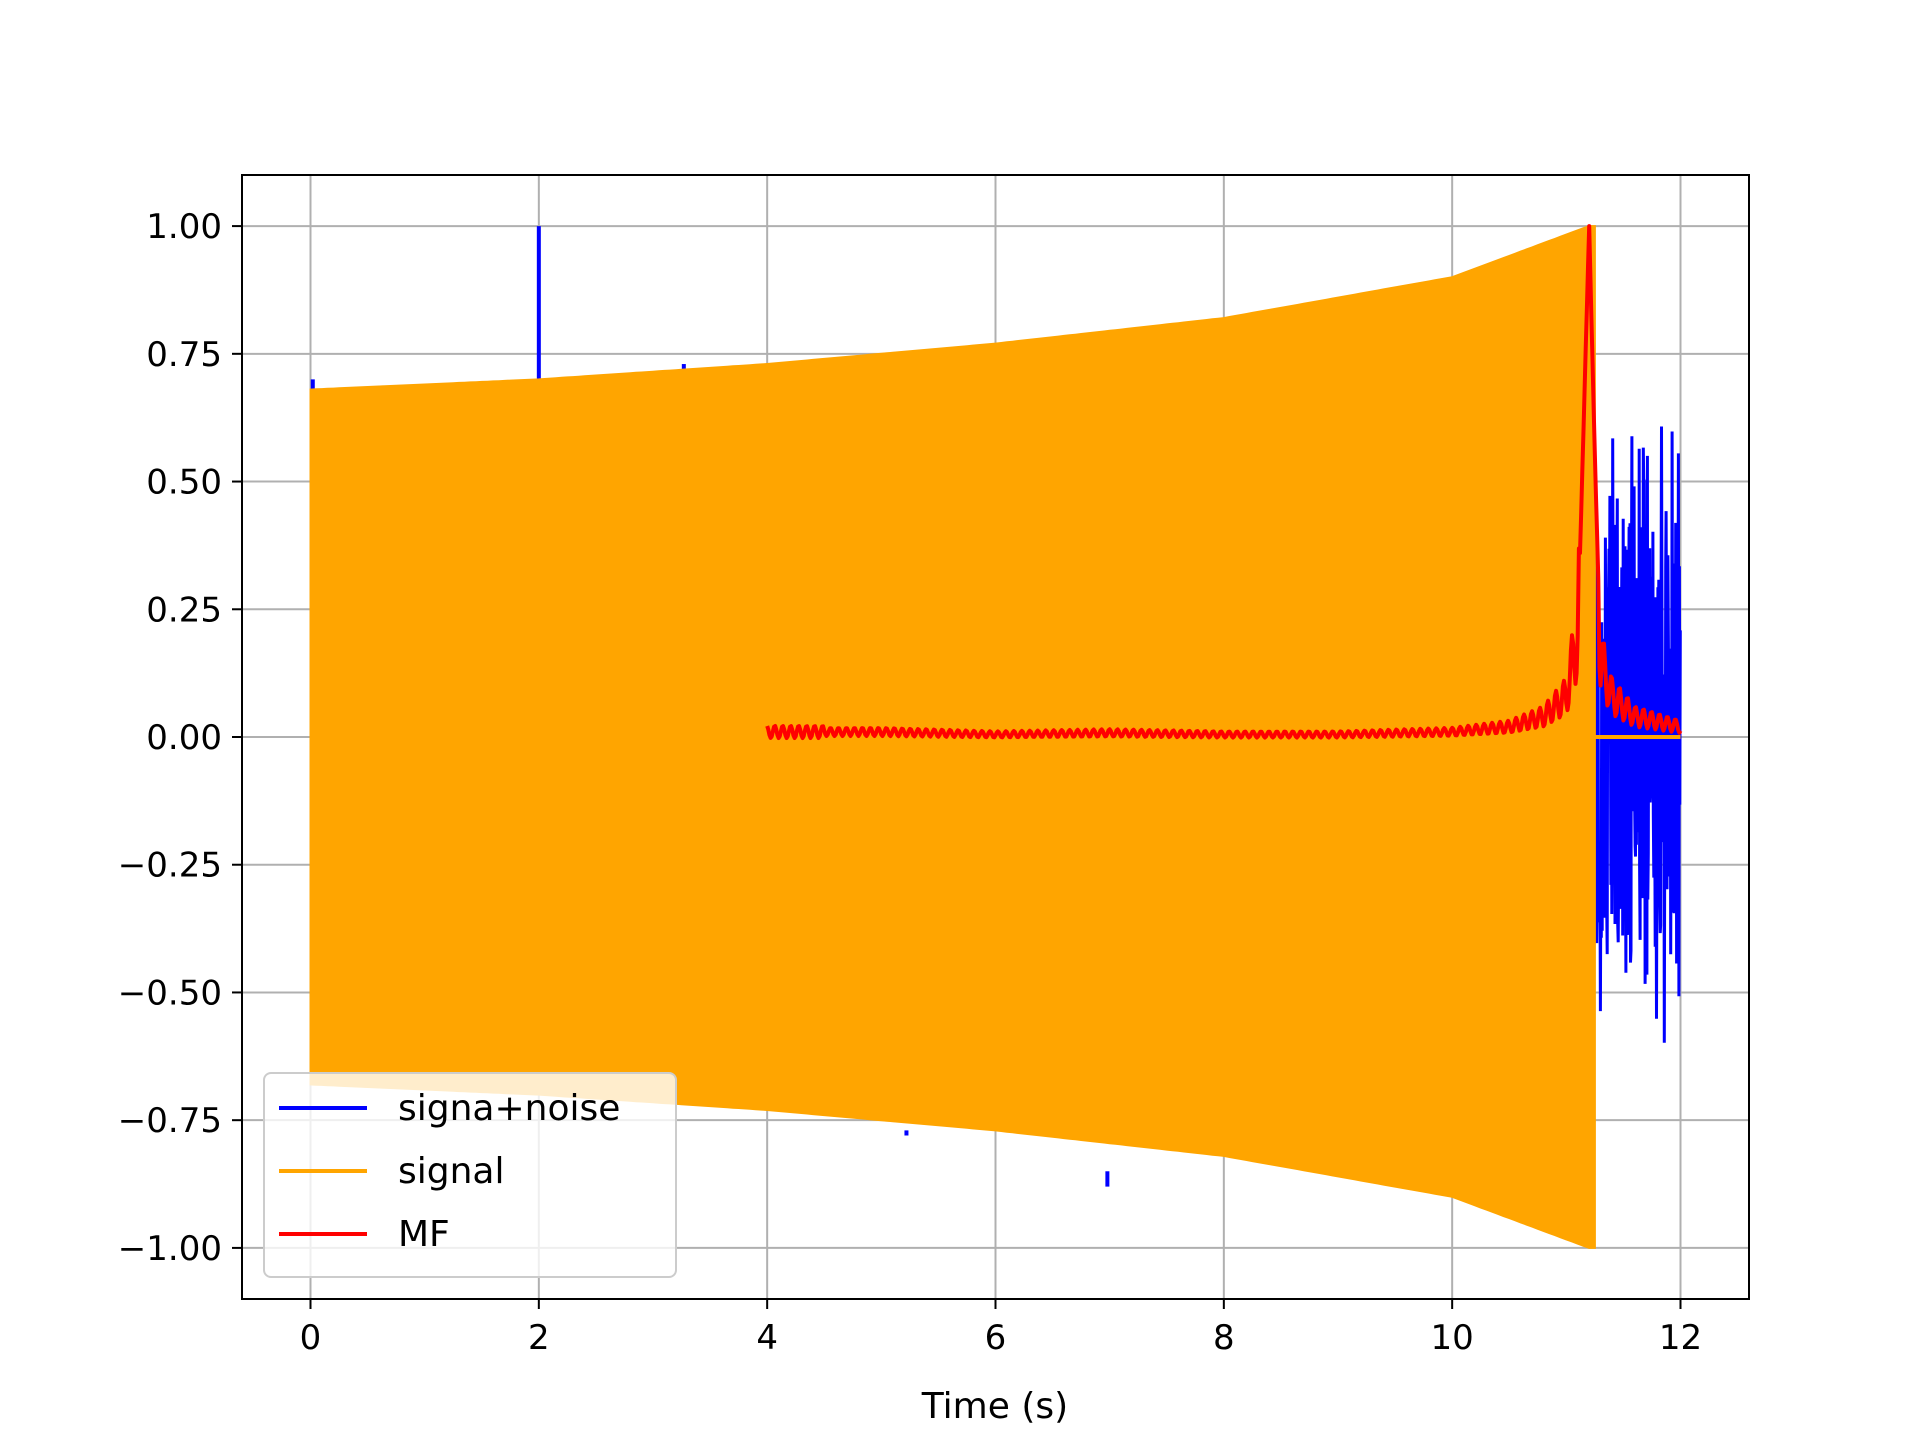 Image resolution: width=1920 pixels, height=1440 pixels. What do you see at coordinates (170, 1121) in the screenshot?
I see `y-tick-label: −0.75` at bounding box center [170, 1121].